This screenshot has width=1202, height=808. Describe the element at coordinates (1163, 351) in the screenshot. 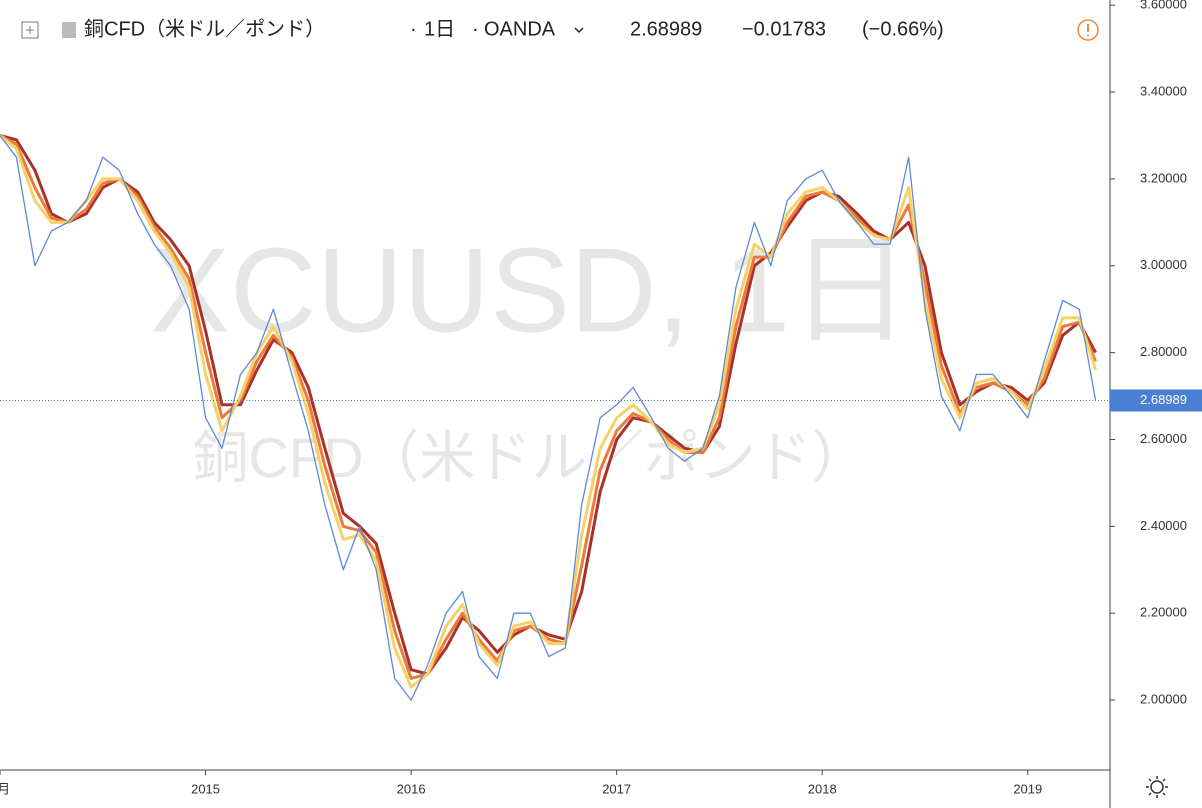

I see `y-tick-label: 2.80000` at that location.